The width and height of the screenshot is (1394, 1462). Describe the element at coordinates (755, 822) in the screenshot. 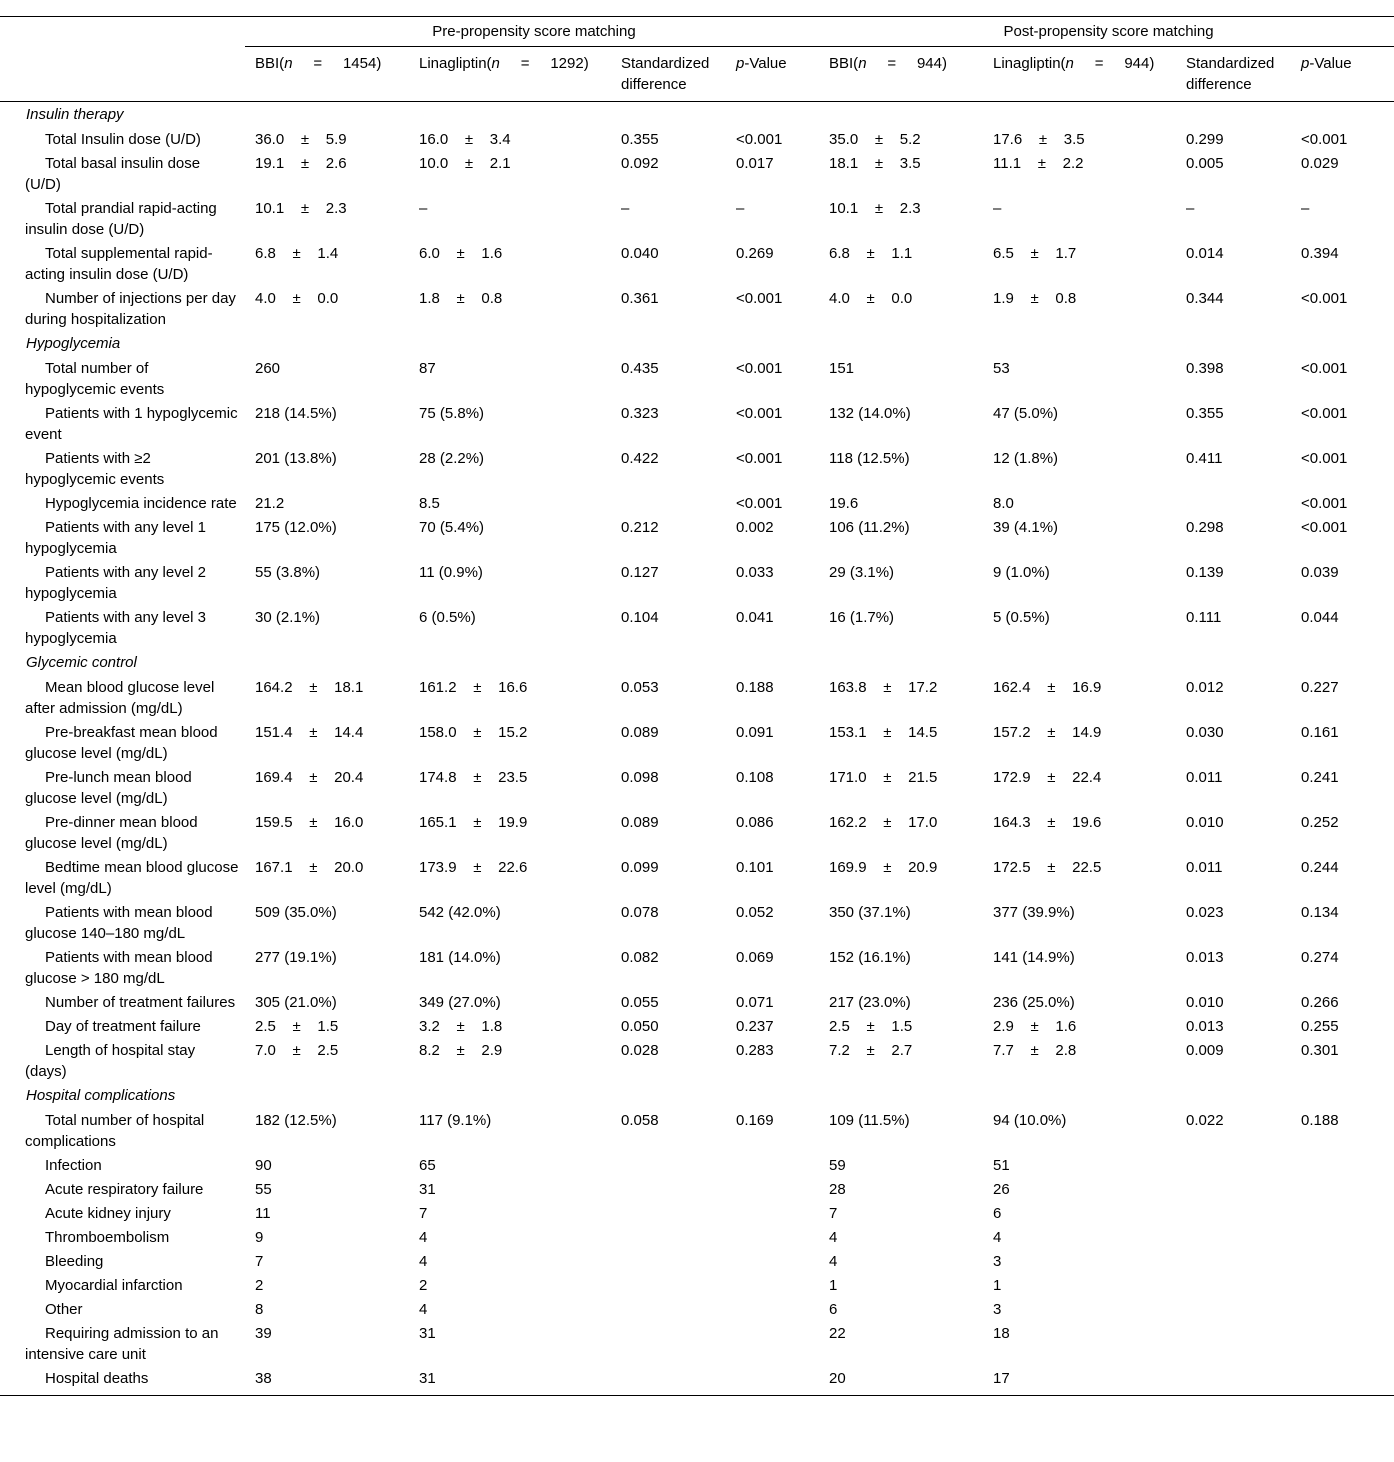

I see `table-cell: 0.086` at that location.